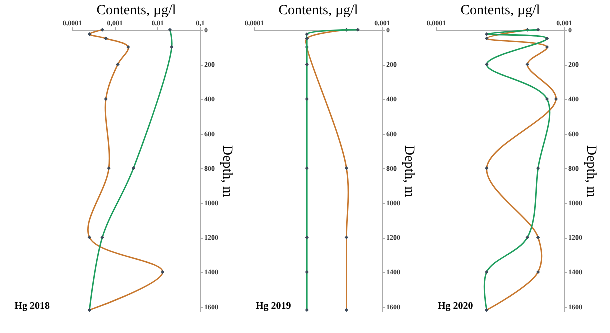 Image resolution: width=610 pixels, height=333 pixels. What do you see at coordinates (456, 306) in the screenshot?
I see `annotation: Hg 2020` at bounding box center [456, 306].